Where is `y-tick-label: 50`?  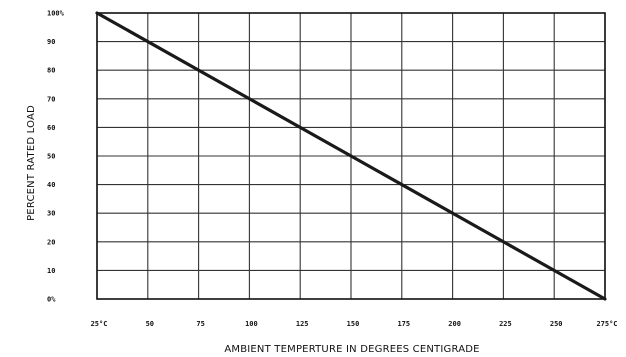
y-tick-label: 50 is located at coordinates (51, 157).